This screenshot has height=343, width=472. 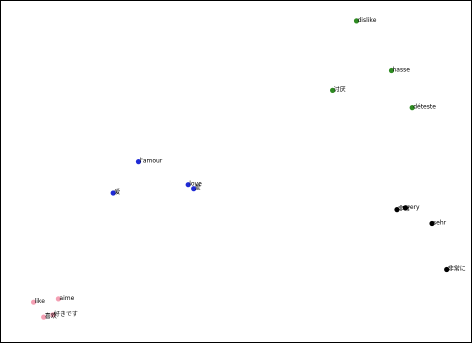 I want to click on point-label-7: 爱, so click(x=117, y=192).